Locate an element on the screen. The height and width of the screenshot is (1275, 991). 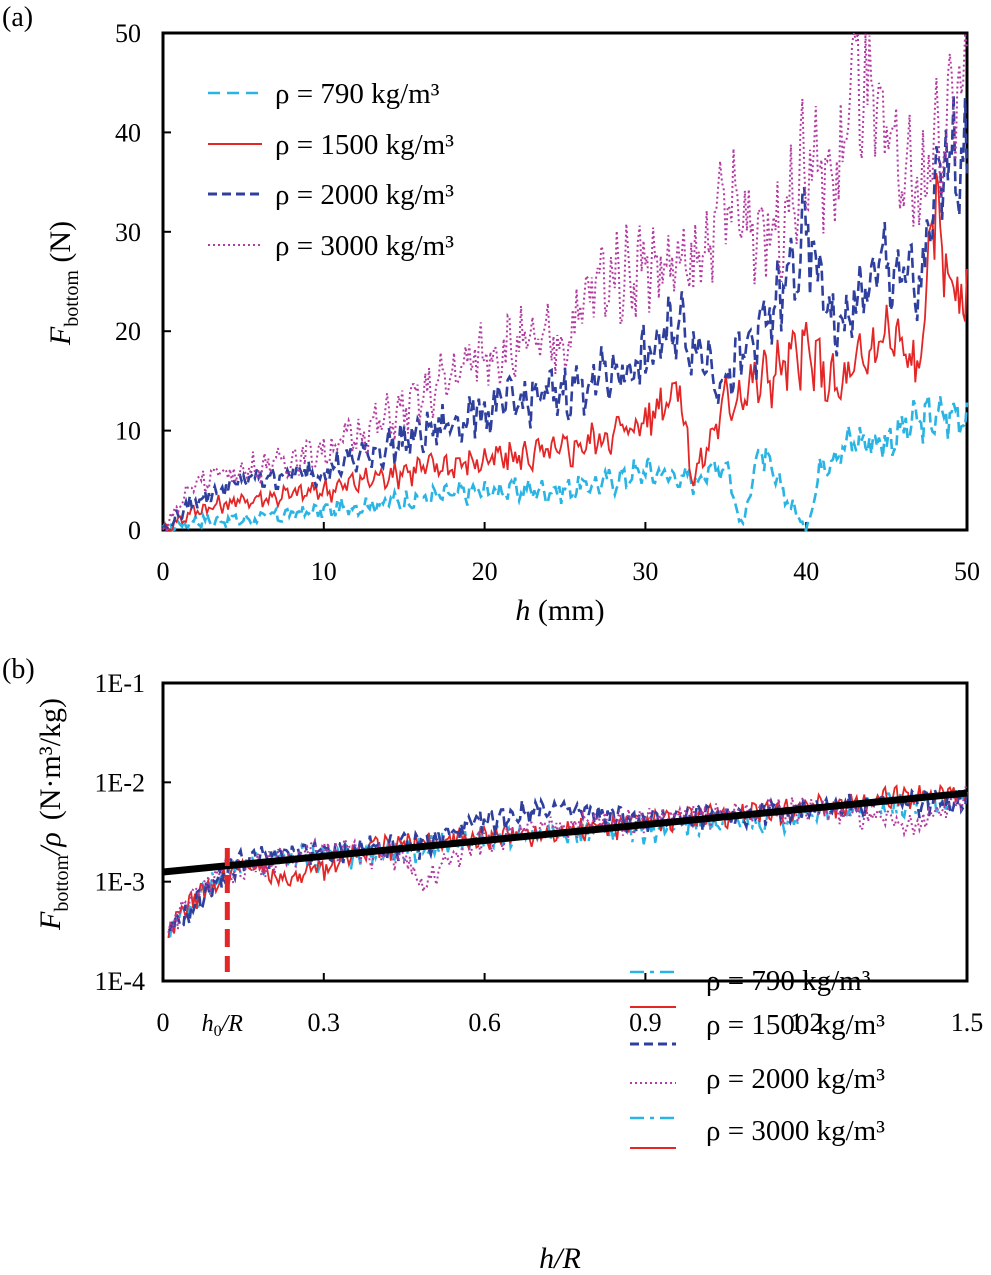
panel-a-legend-text-1500: ρ = 1500 kg/m³ is located at coordinates (364, 145).